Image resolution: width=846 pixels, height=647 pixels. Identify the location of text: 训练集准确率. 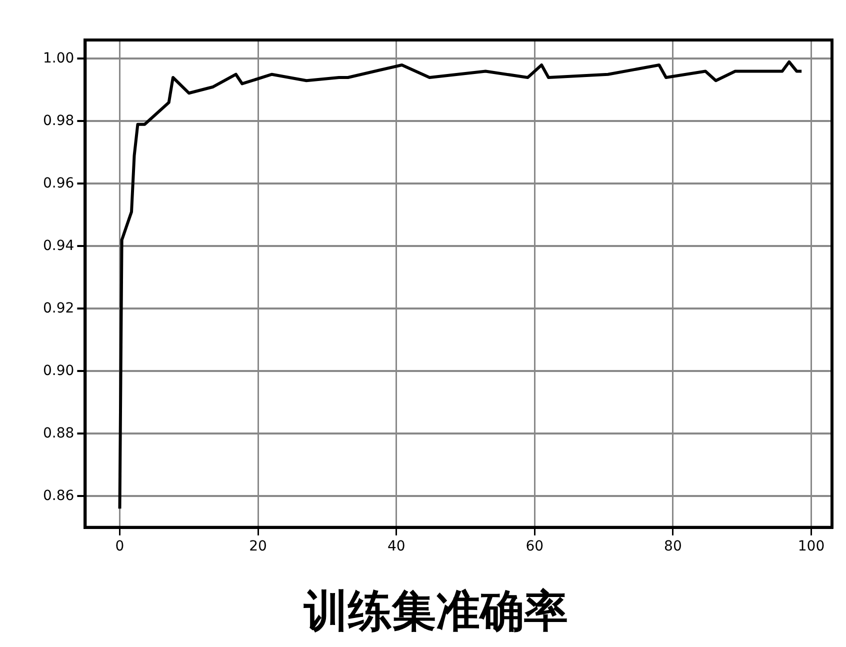
(435, 612).